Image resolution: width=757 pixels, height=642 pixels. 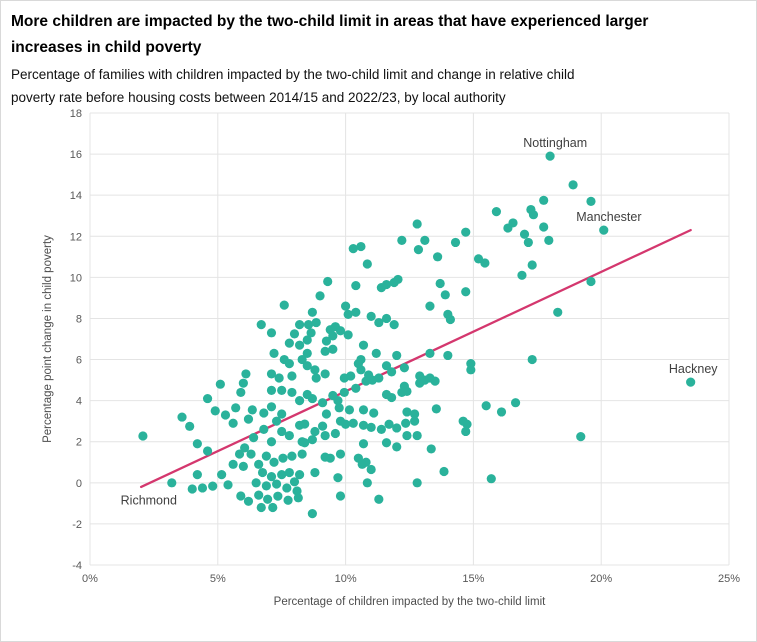 I want to click on x-tick-label: 25%, so click(x=729, y=579).